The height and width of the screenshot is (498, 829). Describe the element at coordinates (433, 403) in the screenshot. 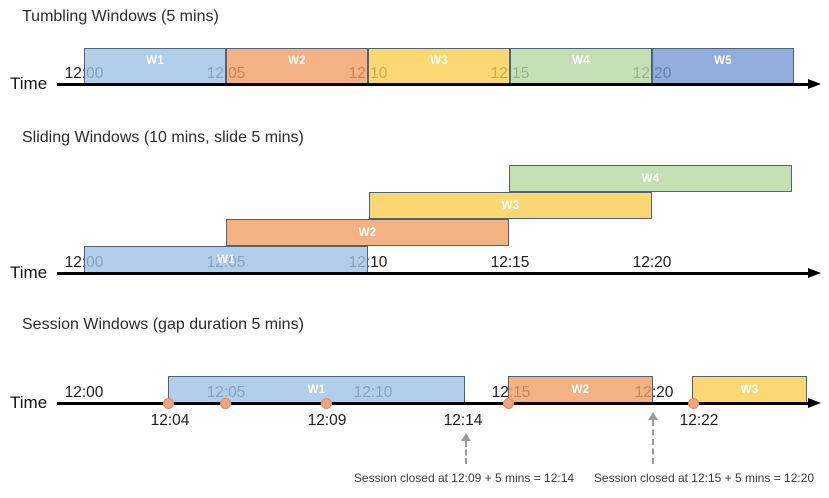

I see `session-time-axis` at that location.